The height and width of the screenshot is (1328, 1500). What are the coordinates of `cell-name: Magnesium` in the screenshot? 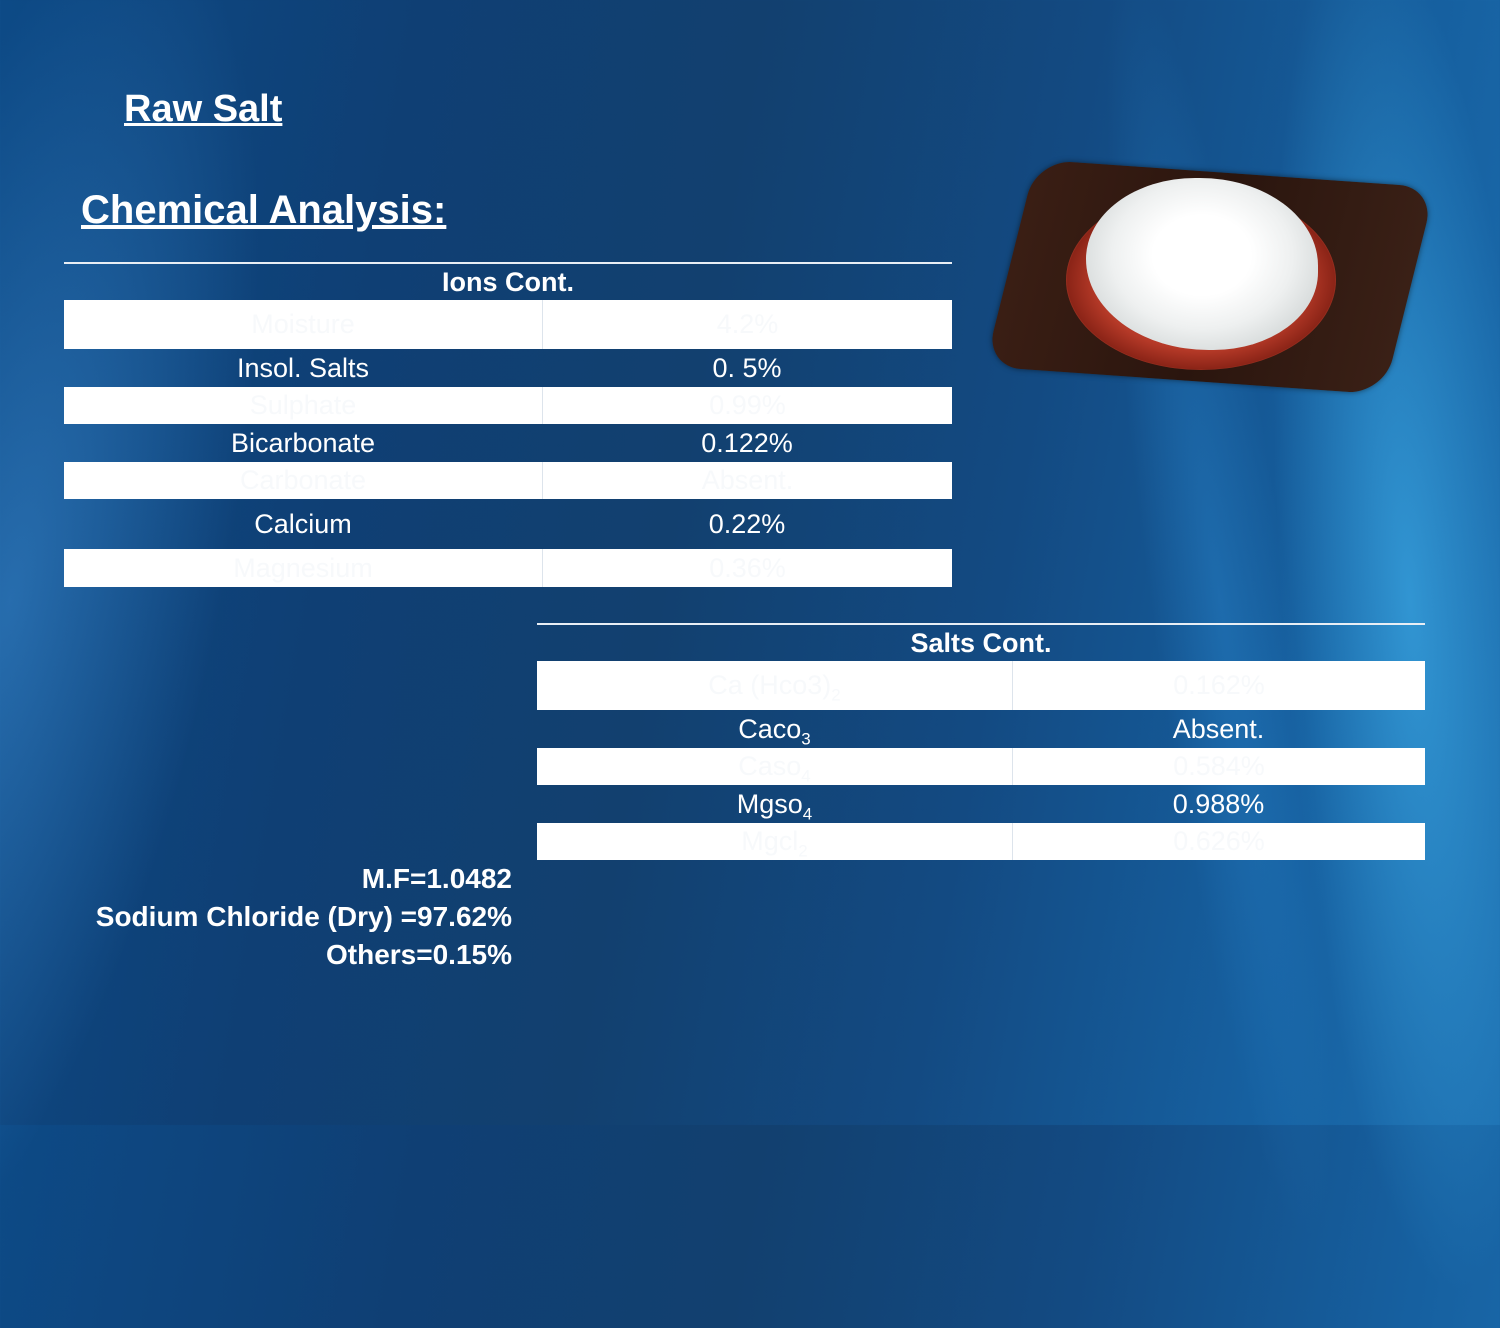 It's located at (303, 568).